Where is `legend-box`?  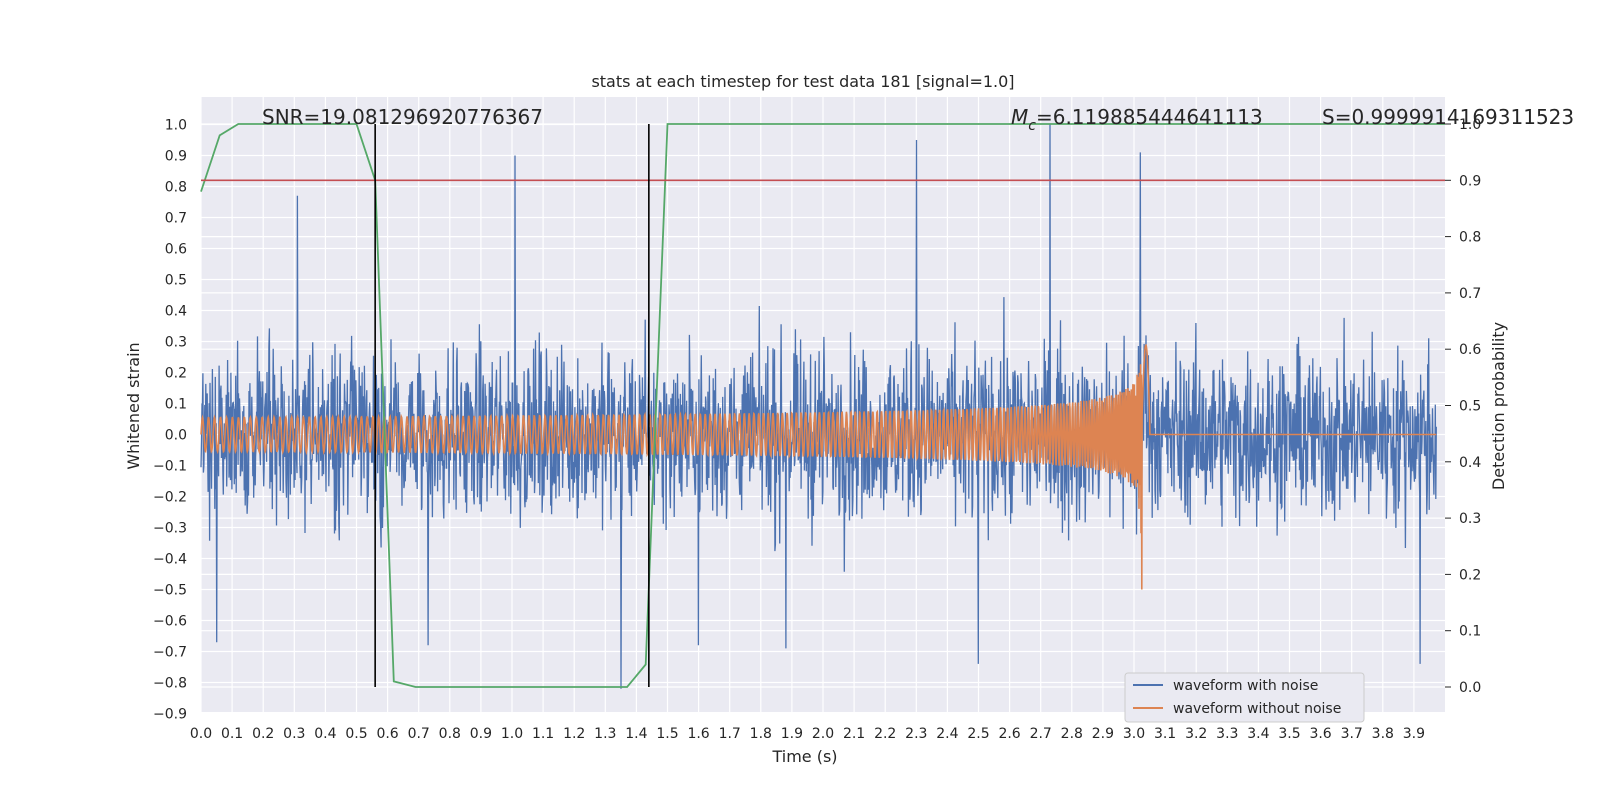
legend-box is located at coordinates (1244, 697).